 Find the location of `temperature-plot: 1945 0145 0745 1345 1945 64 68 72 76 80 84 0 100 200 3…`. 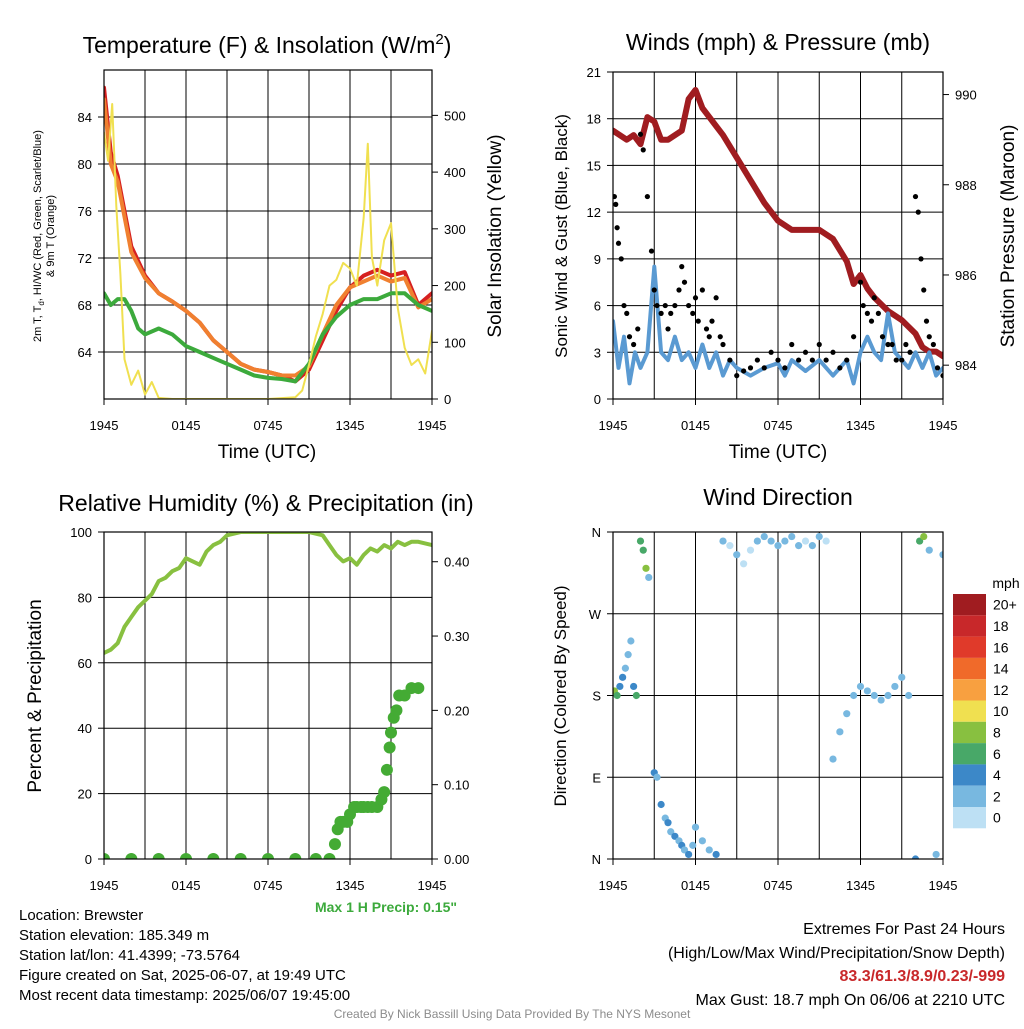

temperature-plot: 1945 0145 0745 1345 1945 64 68 72 76 80 84 0 100 200 3… is located at coordinates (272, 251).